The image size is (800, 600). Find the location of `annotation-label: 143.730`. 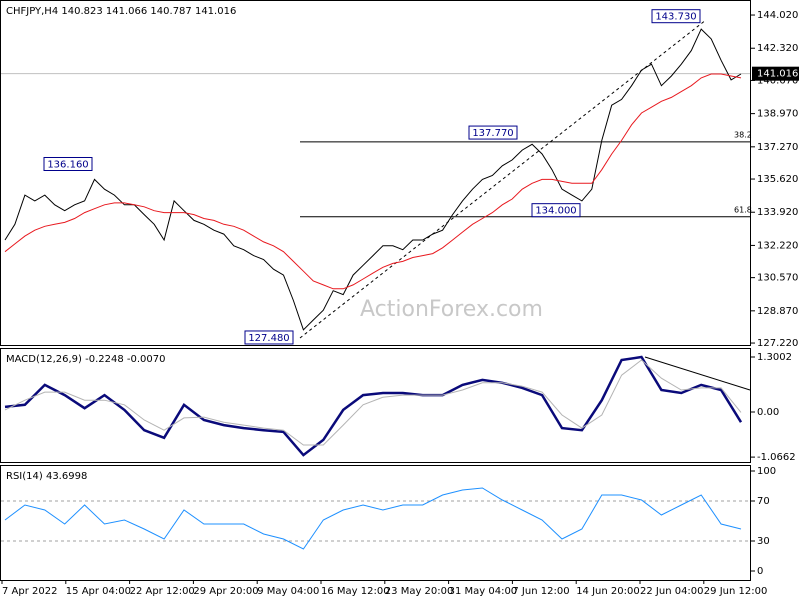

annotation-label: 143.730 is located at coordinates (675, 17).